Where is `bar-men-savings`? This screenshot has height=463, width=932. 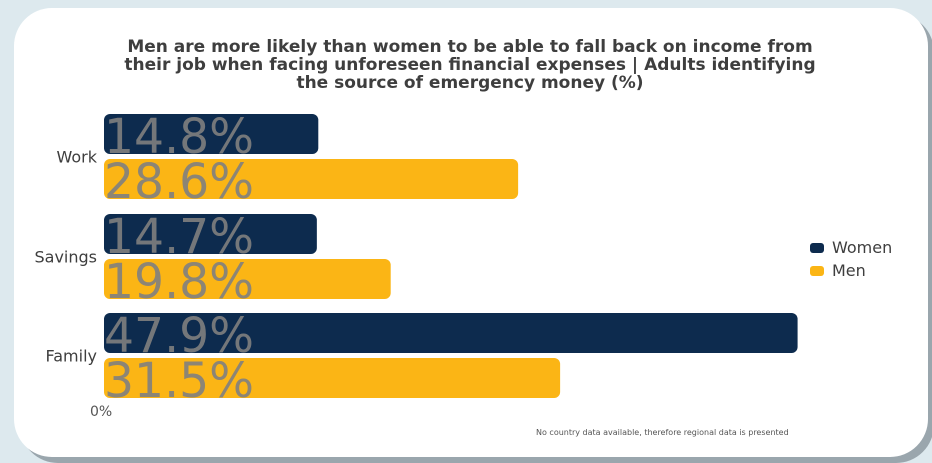
bar-men-savings is located at coordinates (247, 279).